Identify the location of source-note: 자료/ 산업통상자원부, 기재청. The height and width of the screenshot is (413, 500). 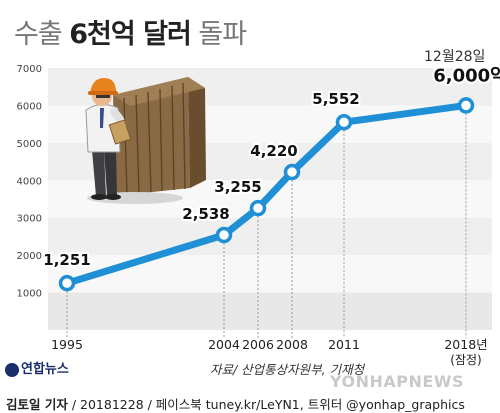
(288, 369).